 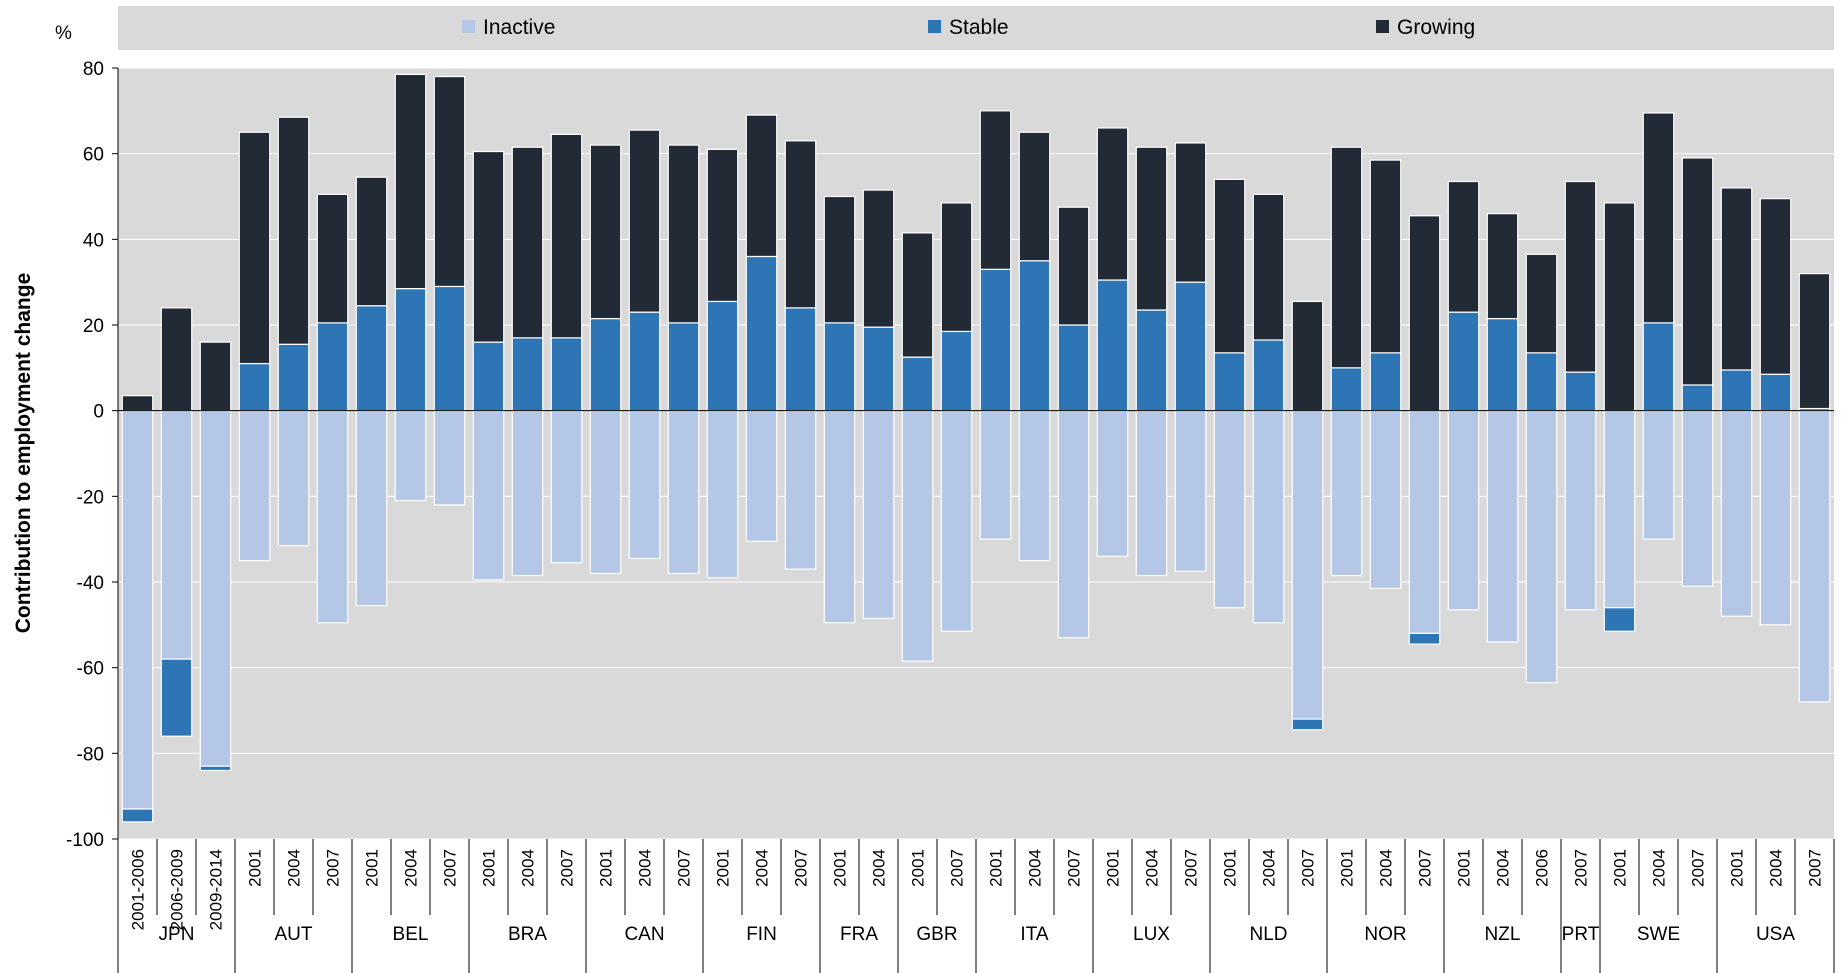 I want to click on y-tick-label: 40, so click(x=93, y=240).